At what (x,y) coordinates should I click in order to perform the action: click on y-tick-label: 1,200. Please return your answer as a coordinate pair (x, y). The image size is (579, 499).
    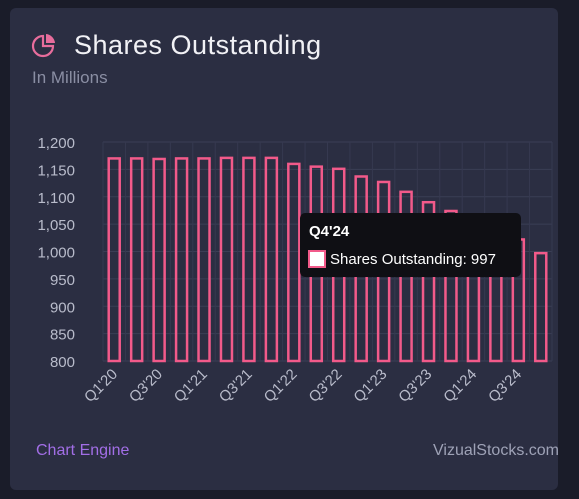
    Looking at the image, I should click on (56, 143).